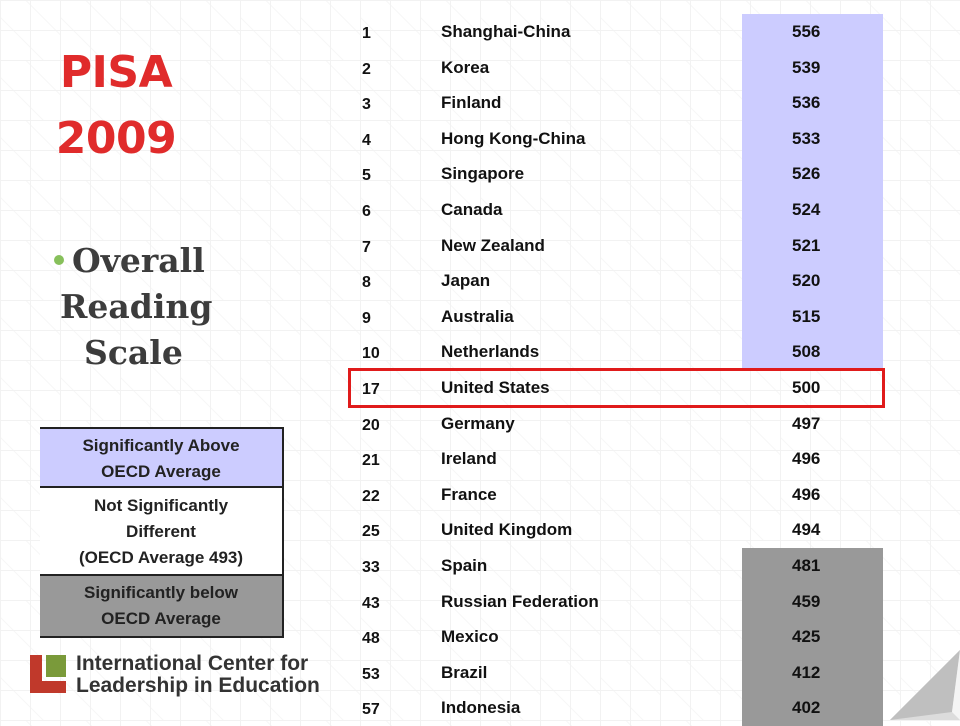 This screenshot has height=726, width=960. I want to click on score-cell: 402, so click(806, 708).